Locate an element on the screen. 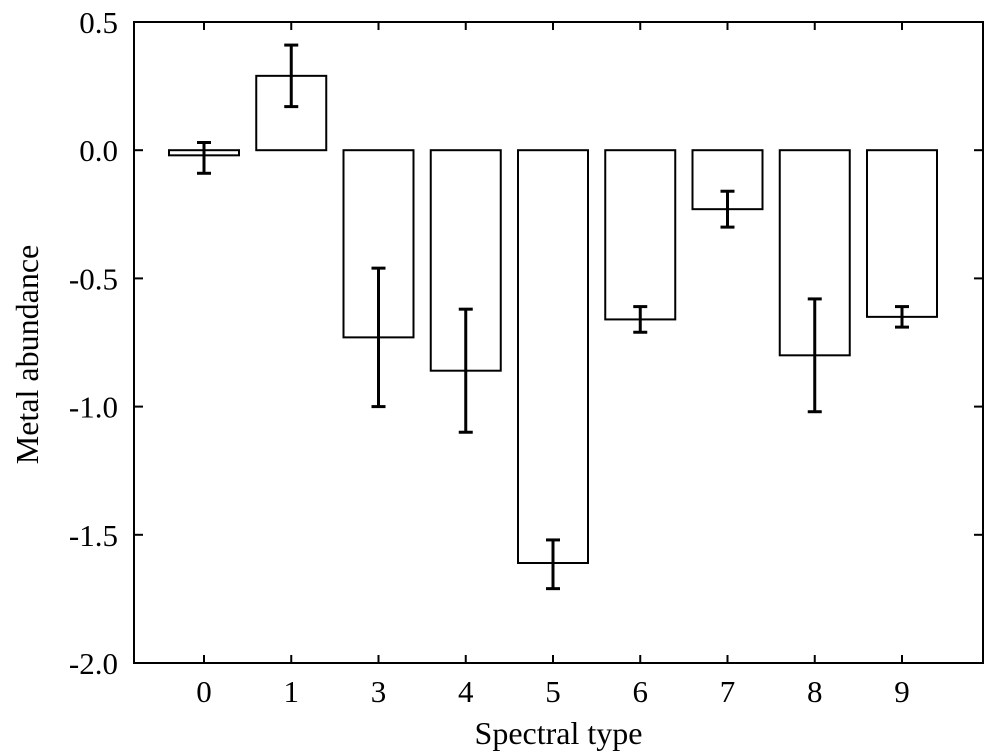 Image resolution: width=1000 pixels, height=754 pixels. x-tick-label-1: 1 is located at coordinates (292, 691).